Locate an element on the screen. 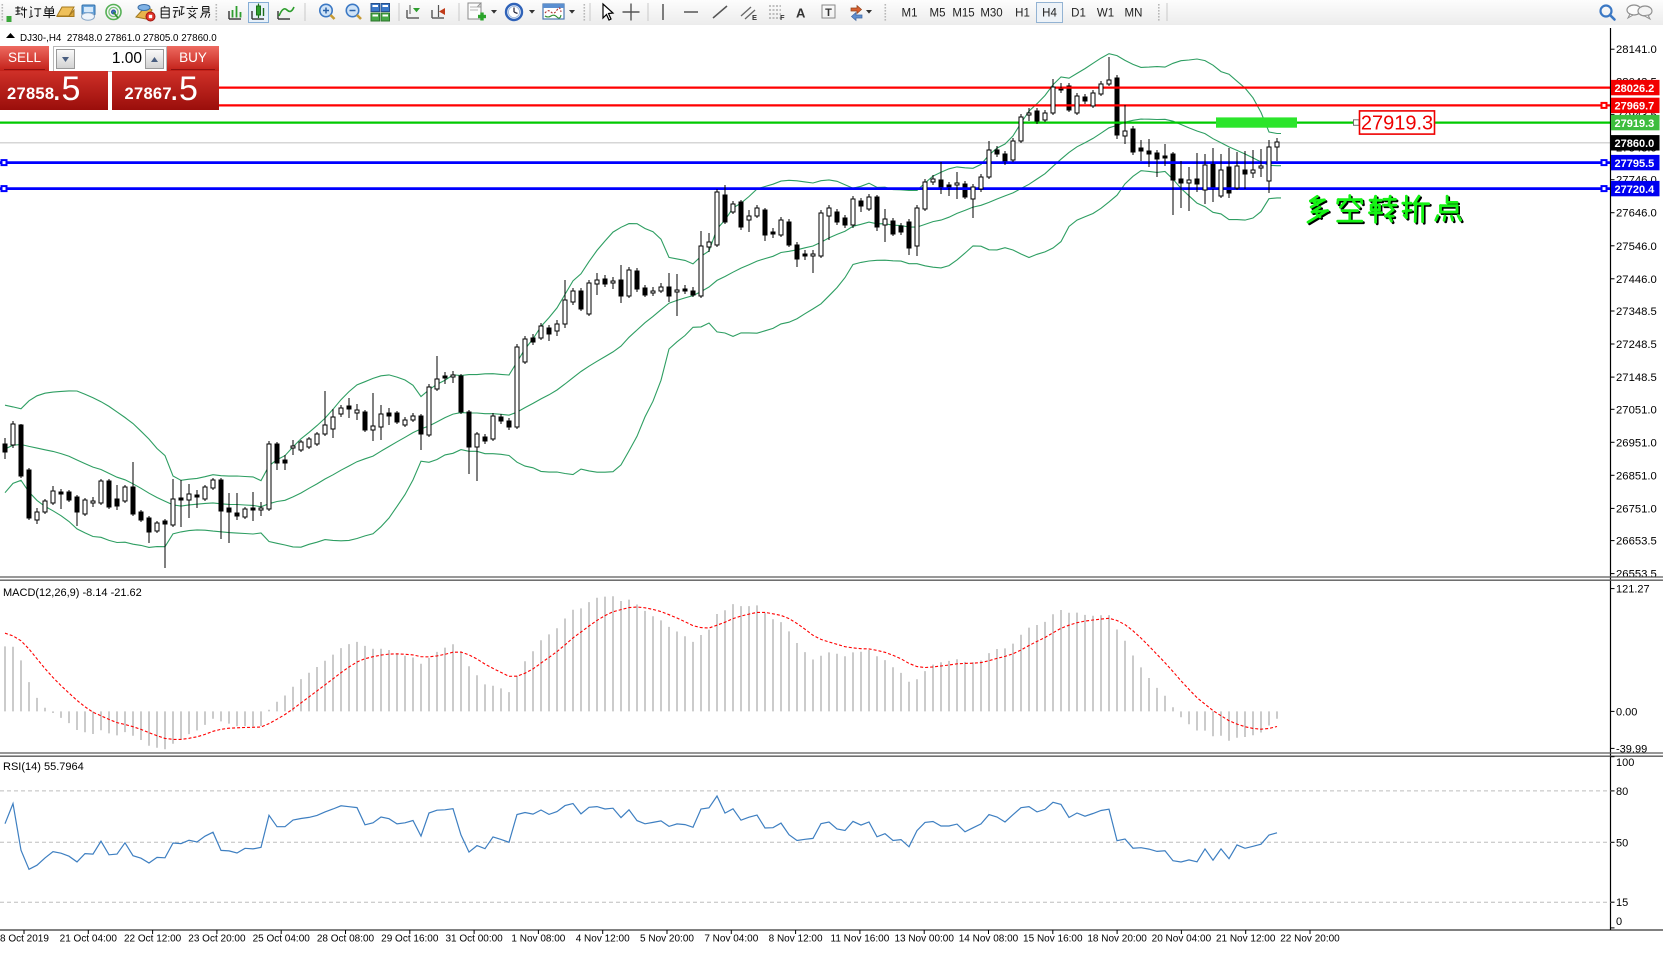 This screenshot has height=954, width=1663. svg-text: 23 Oct 20:00 is located at coordinates (217, 939).